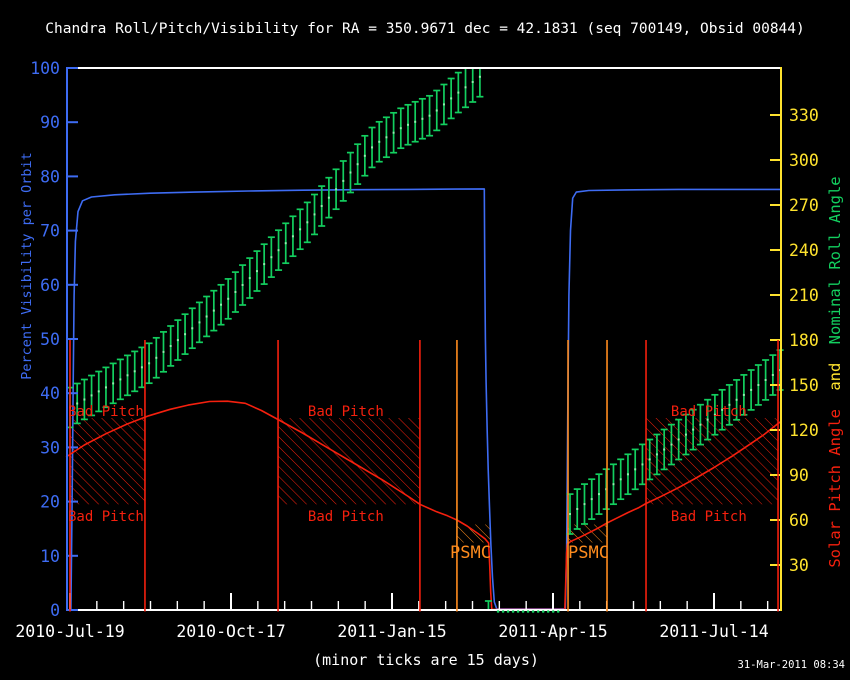 This screenshot has height=680, width=850. I want to click on right-axis-tick-label: 90, so click(799, 475).